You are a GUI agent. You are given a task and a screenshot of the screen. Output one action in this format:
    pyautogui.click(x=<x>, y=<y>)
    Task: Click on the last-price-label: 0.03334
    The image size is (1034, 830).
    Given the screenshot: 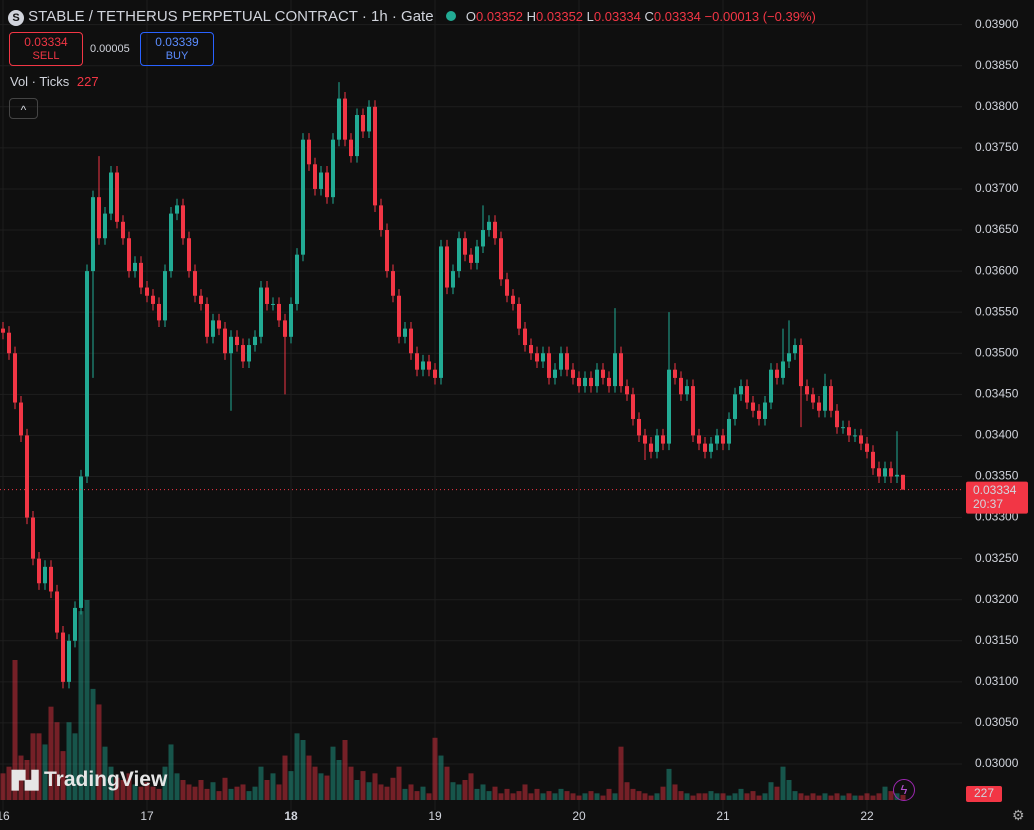 What is the action you would take?
    pyautogui.click(x=995, y=490)
    